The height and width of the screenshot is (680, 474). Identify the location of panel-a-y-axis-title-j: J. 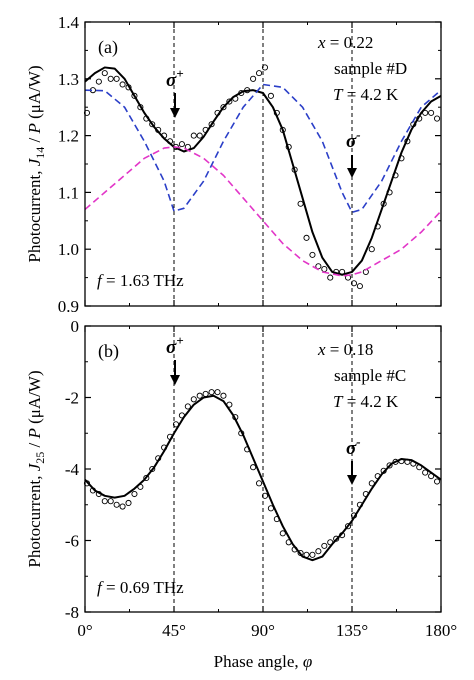
(34, 161).